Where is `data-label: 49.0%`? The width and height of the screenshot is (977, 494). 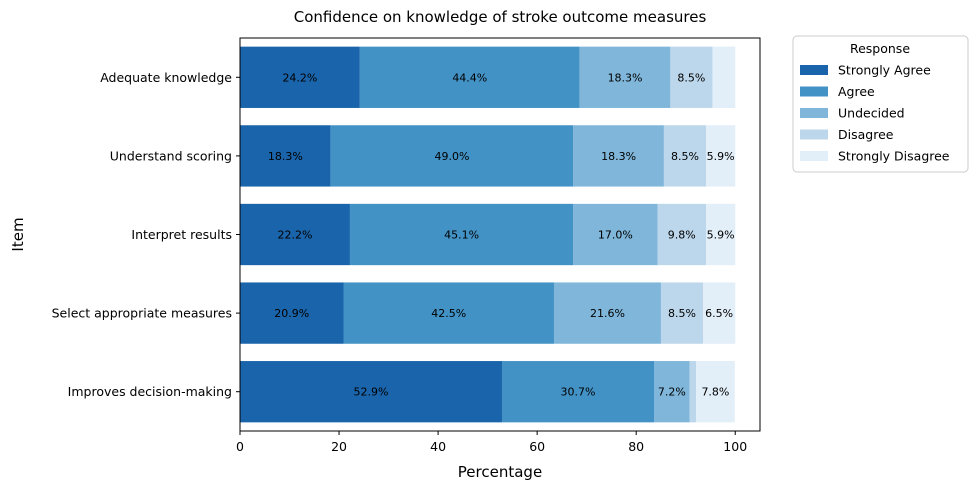
data-label: 49.0% is located at coordinates (451, 156).